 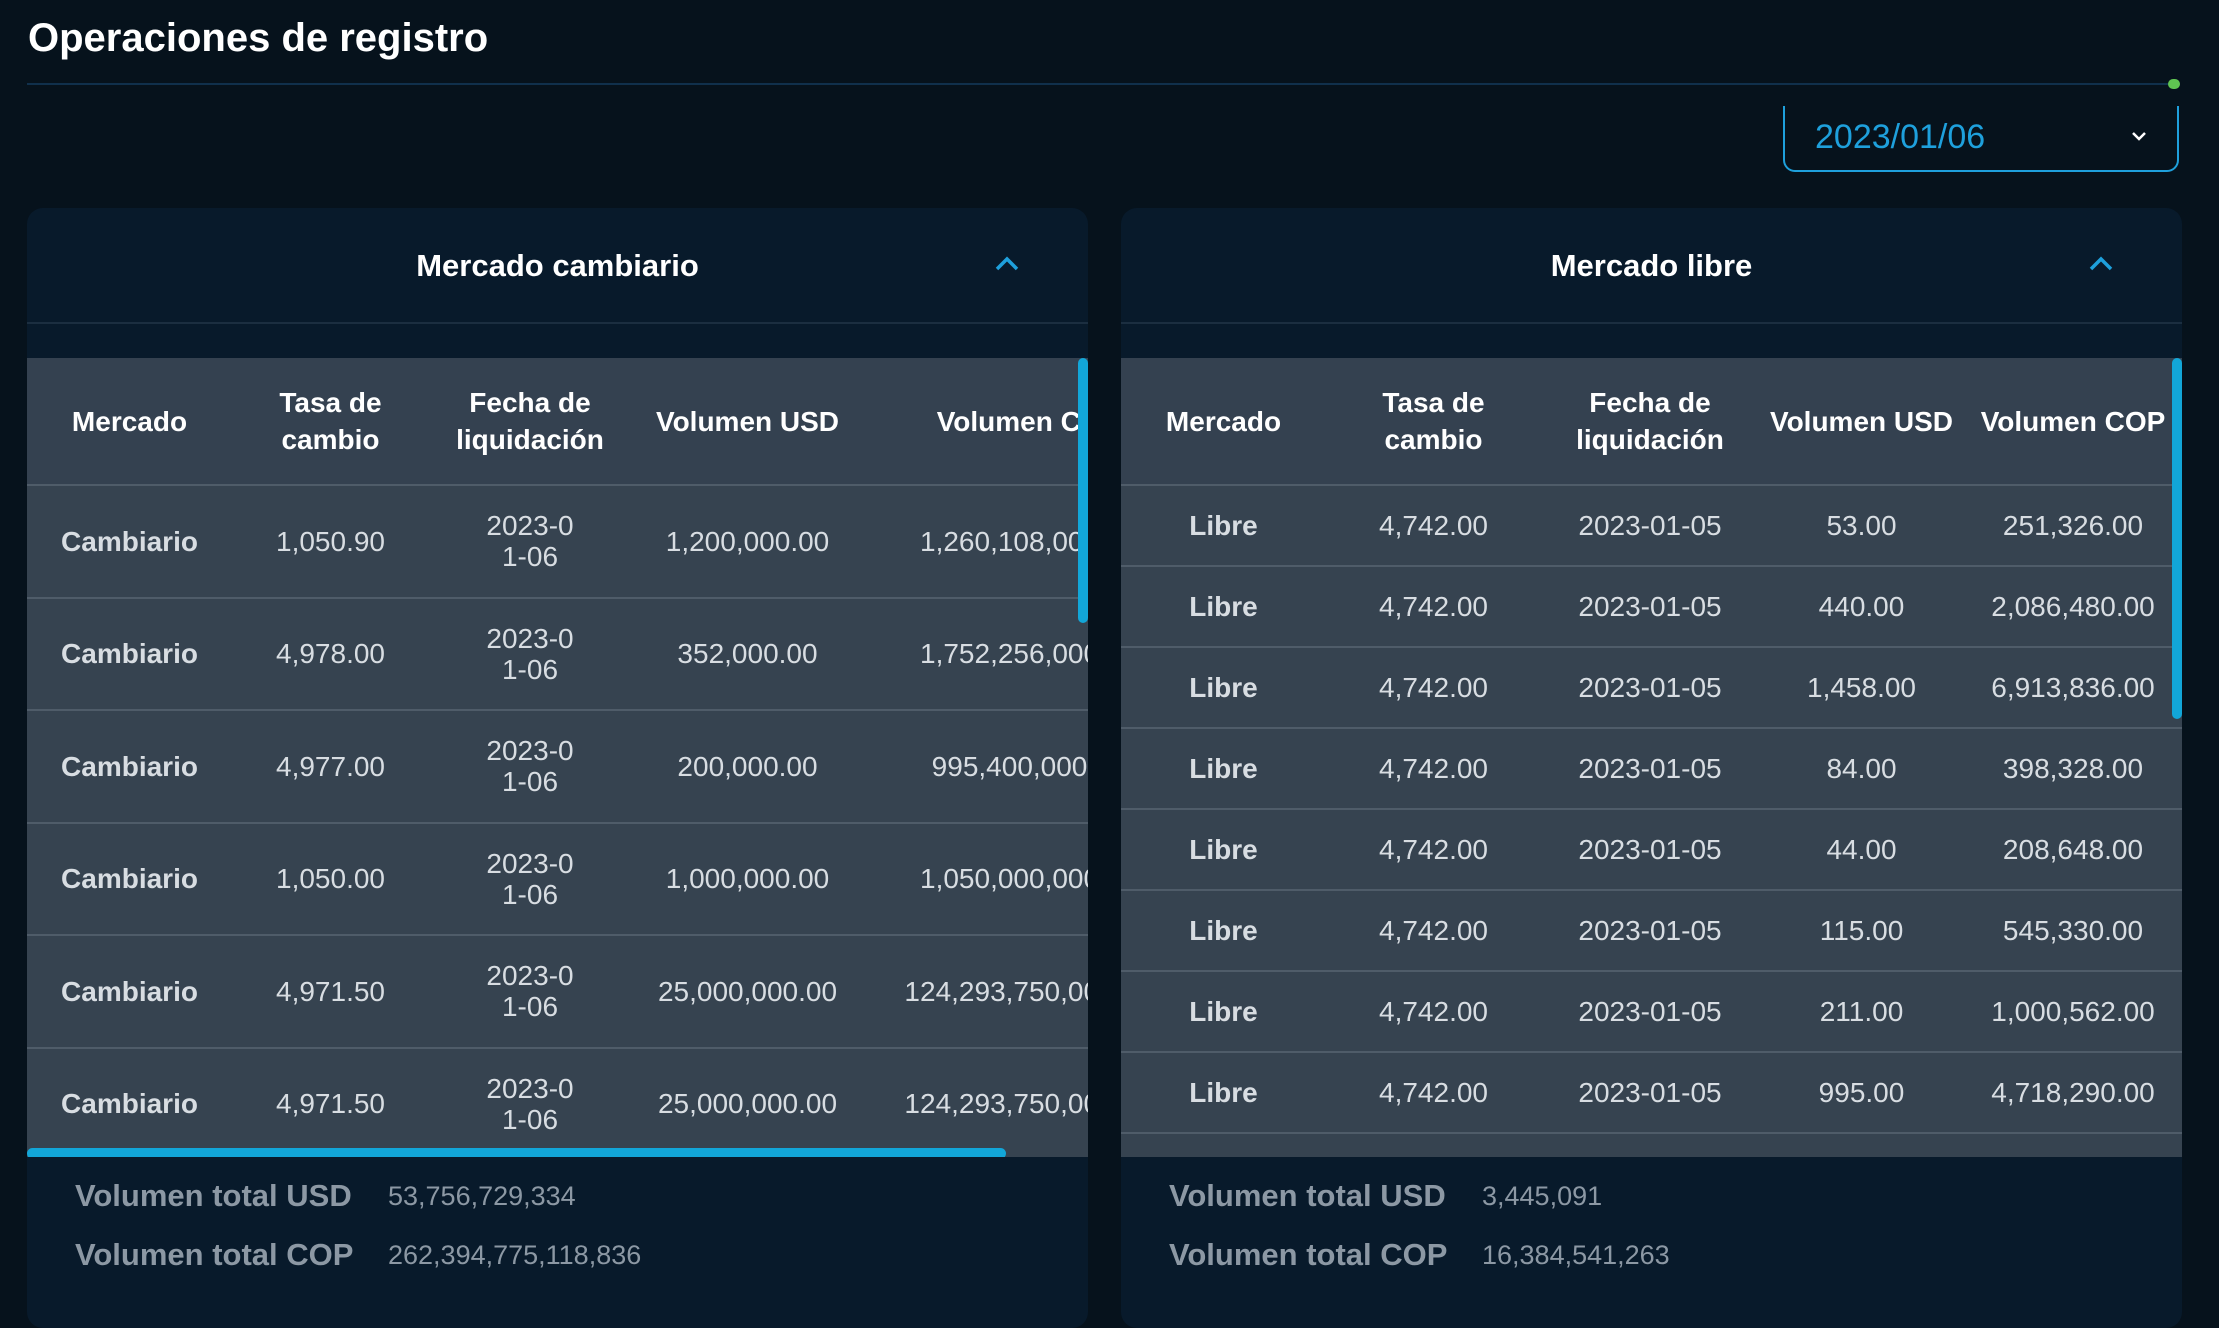 What do you see at coordinates (330, 654) in the screenshot?
I see `cell: 4,978.00` at bounding box center [330, 654].